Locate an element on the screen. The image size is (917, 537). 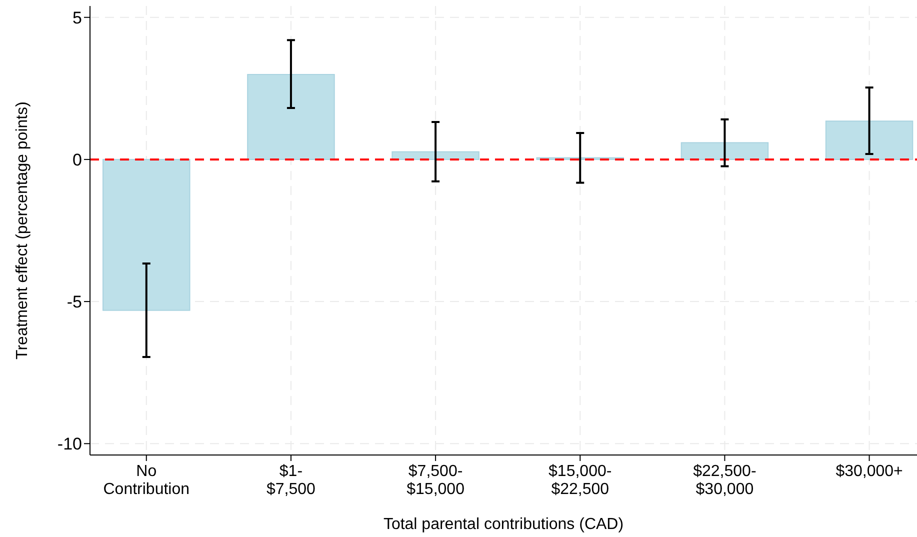
x-tick-label: $30,000+ is located at coordinates (869, 471).